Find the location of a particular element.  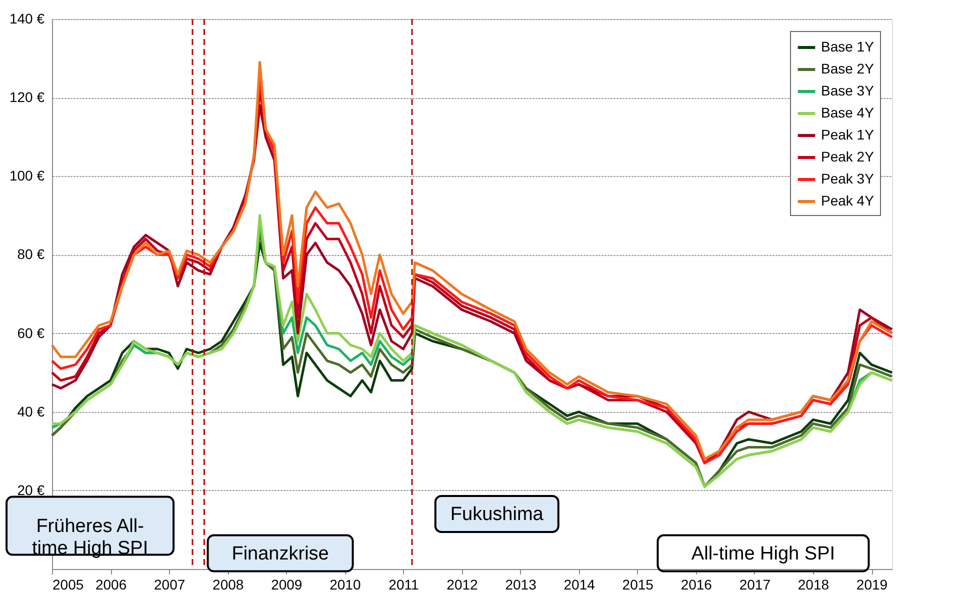

x-tick-label: 2006 is located at coordinates (111, 584).